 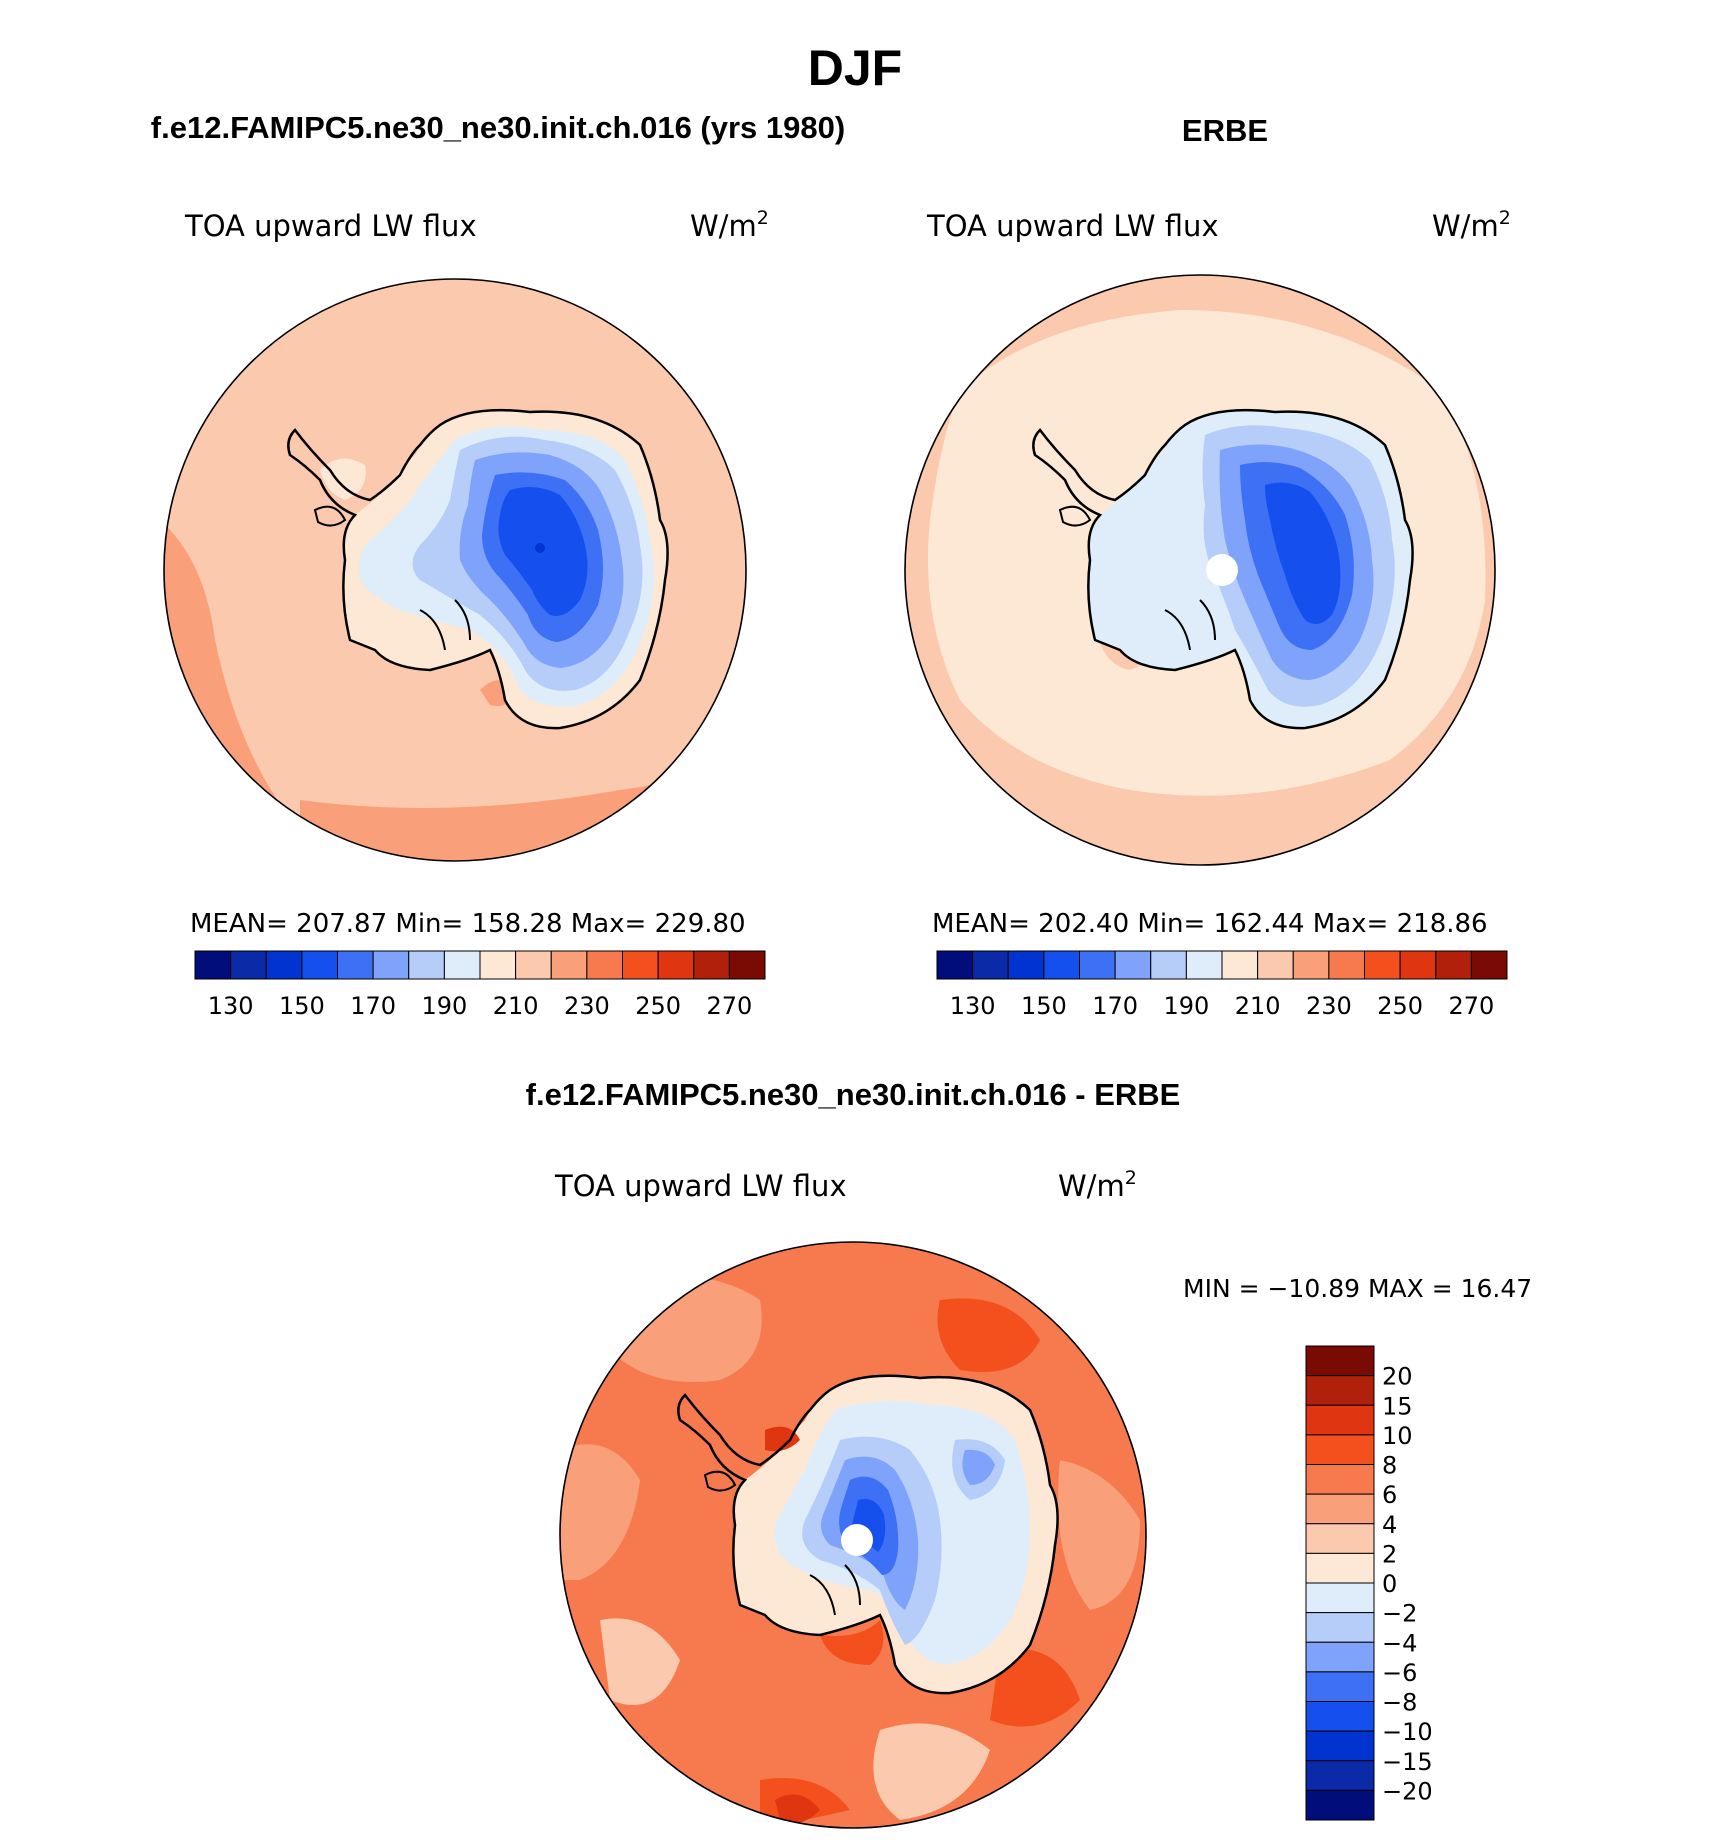 I want to click on diff-colorbar-tick-label: −6, so click(x=1399, y=1673).